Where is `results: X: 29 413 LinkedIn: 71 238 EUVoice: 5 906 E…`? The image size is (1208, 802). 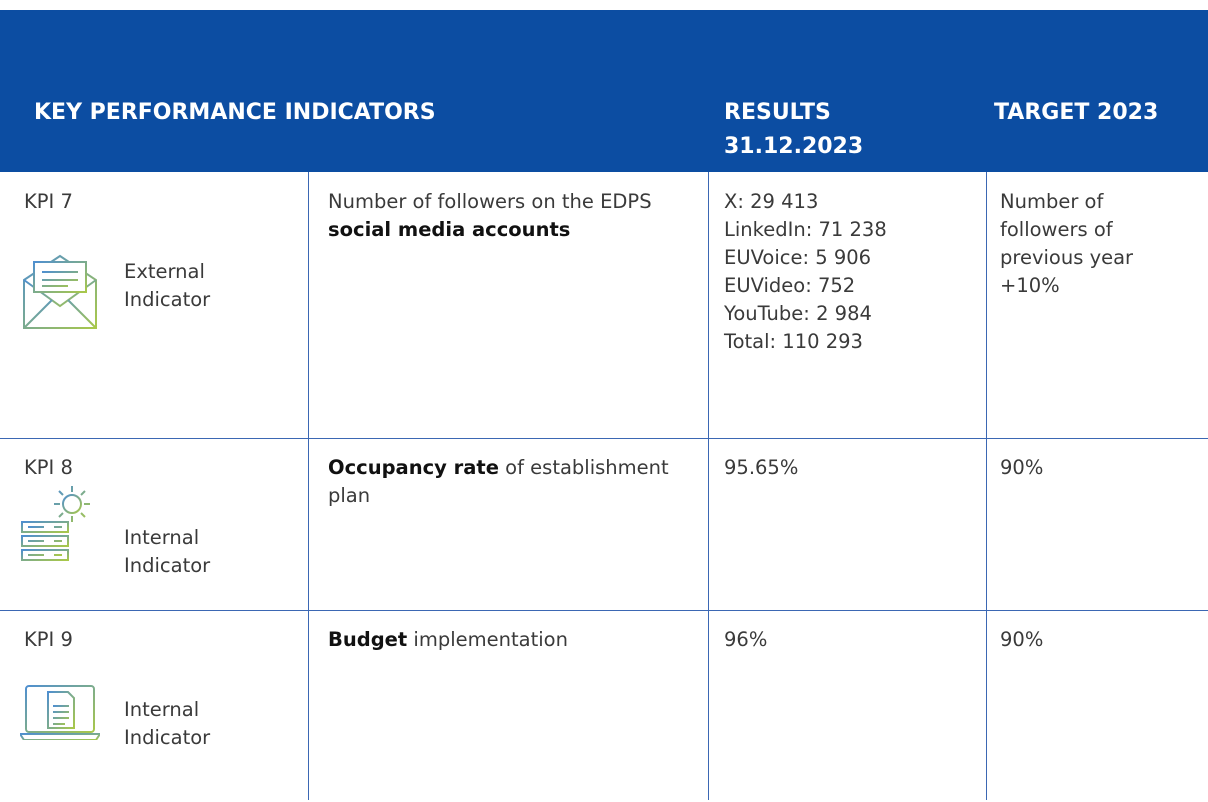 results: X: 29 413 LinkedIn: 71 238 EUVoice: 5 906 E… is located at coordinates (849, 272).